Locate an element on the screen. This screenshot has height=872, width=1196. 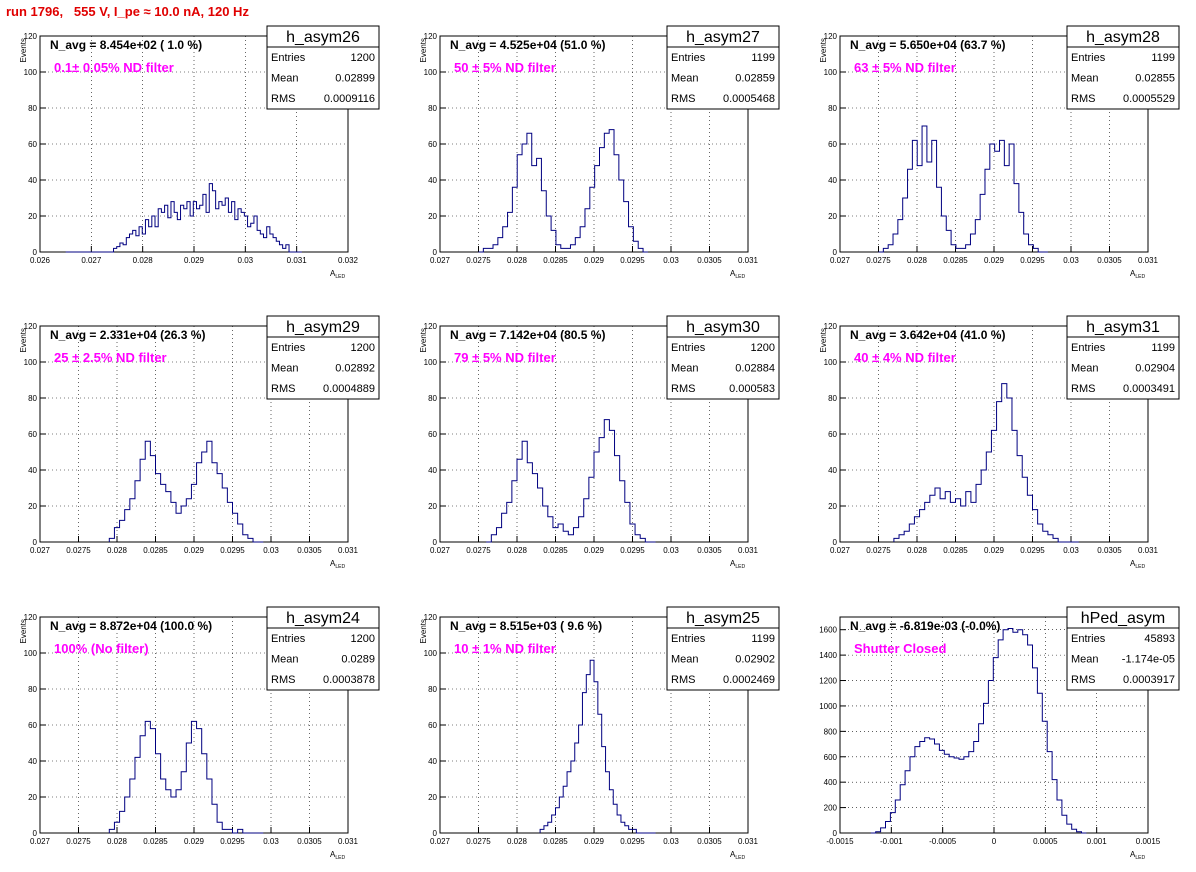
y-tick-label: 100 is located at coordinates (831, 362).